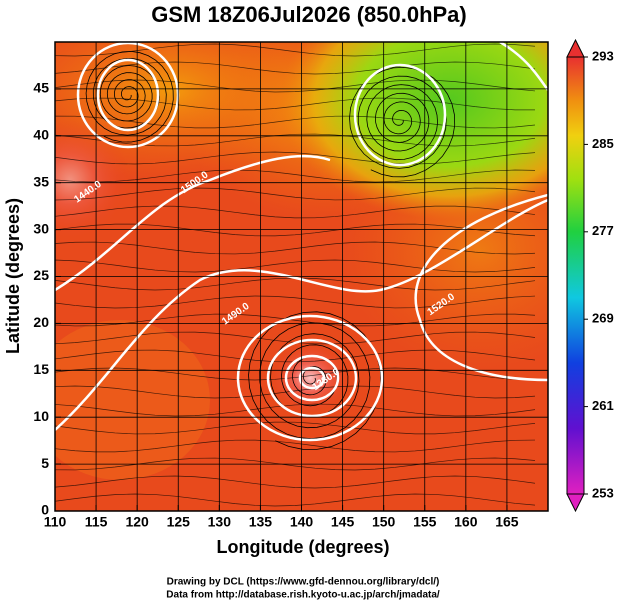 This screenshot has height=605, width=619. Describe the element at coordinates (603, 230) in the screenshot. I see `colorbar-tick-label: 277` at that location.